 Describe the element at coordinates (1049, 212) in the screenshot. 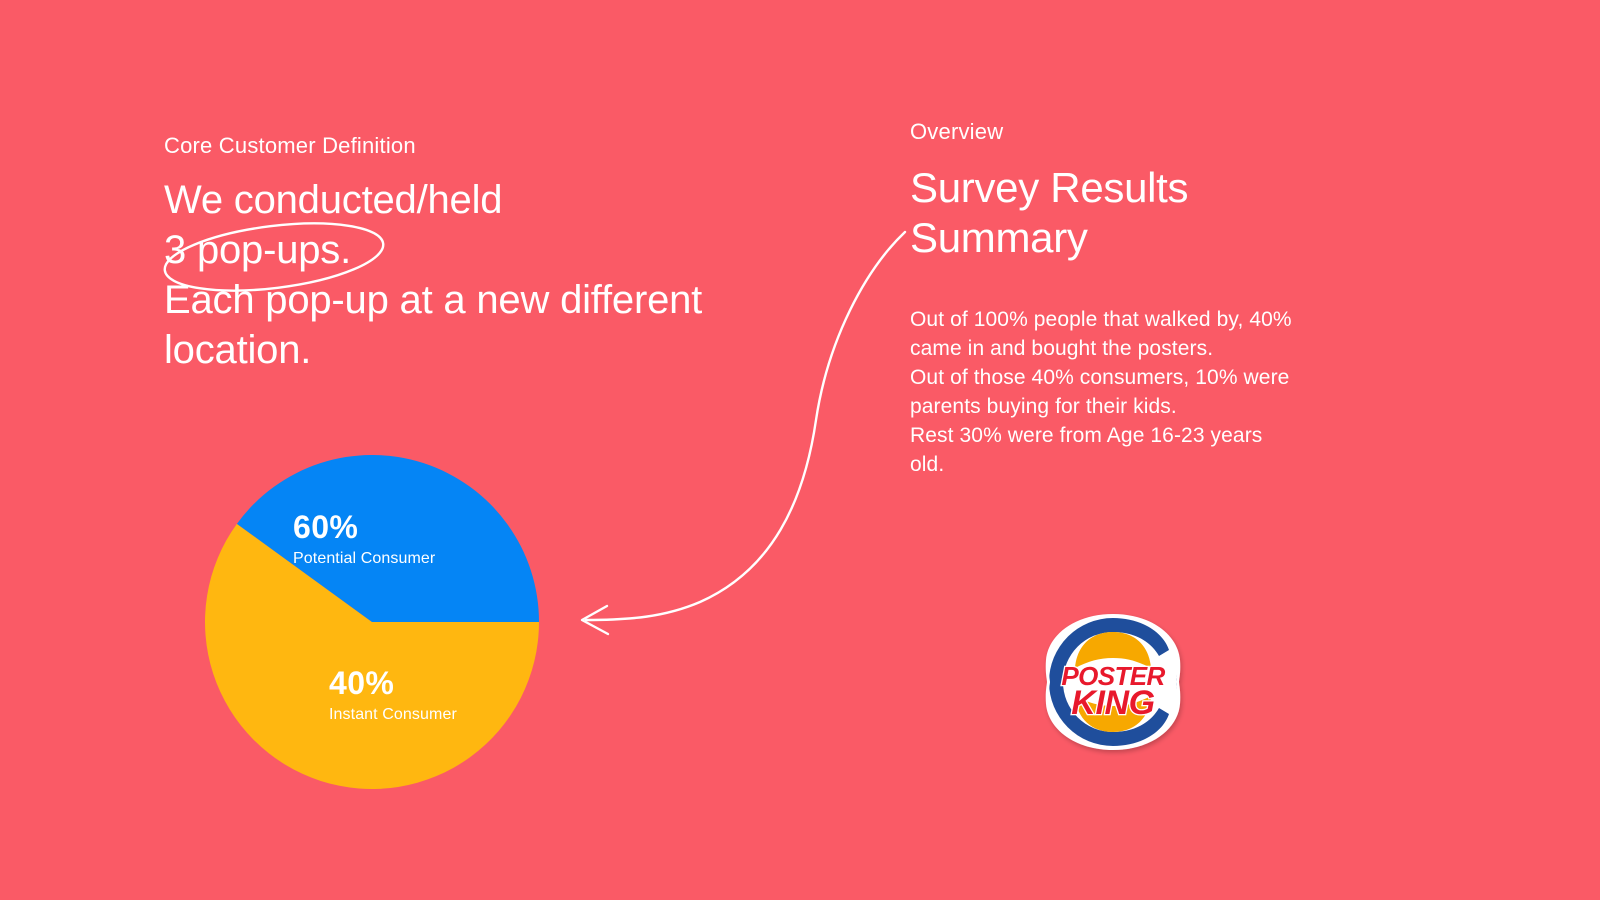

I see `right-headline: Survey Results Summary` at that location.